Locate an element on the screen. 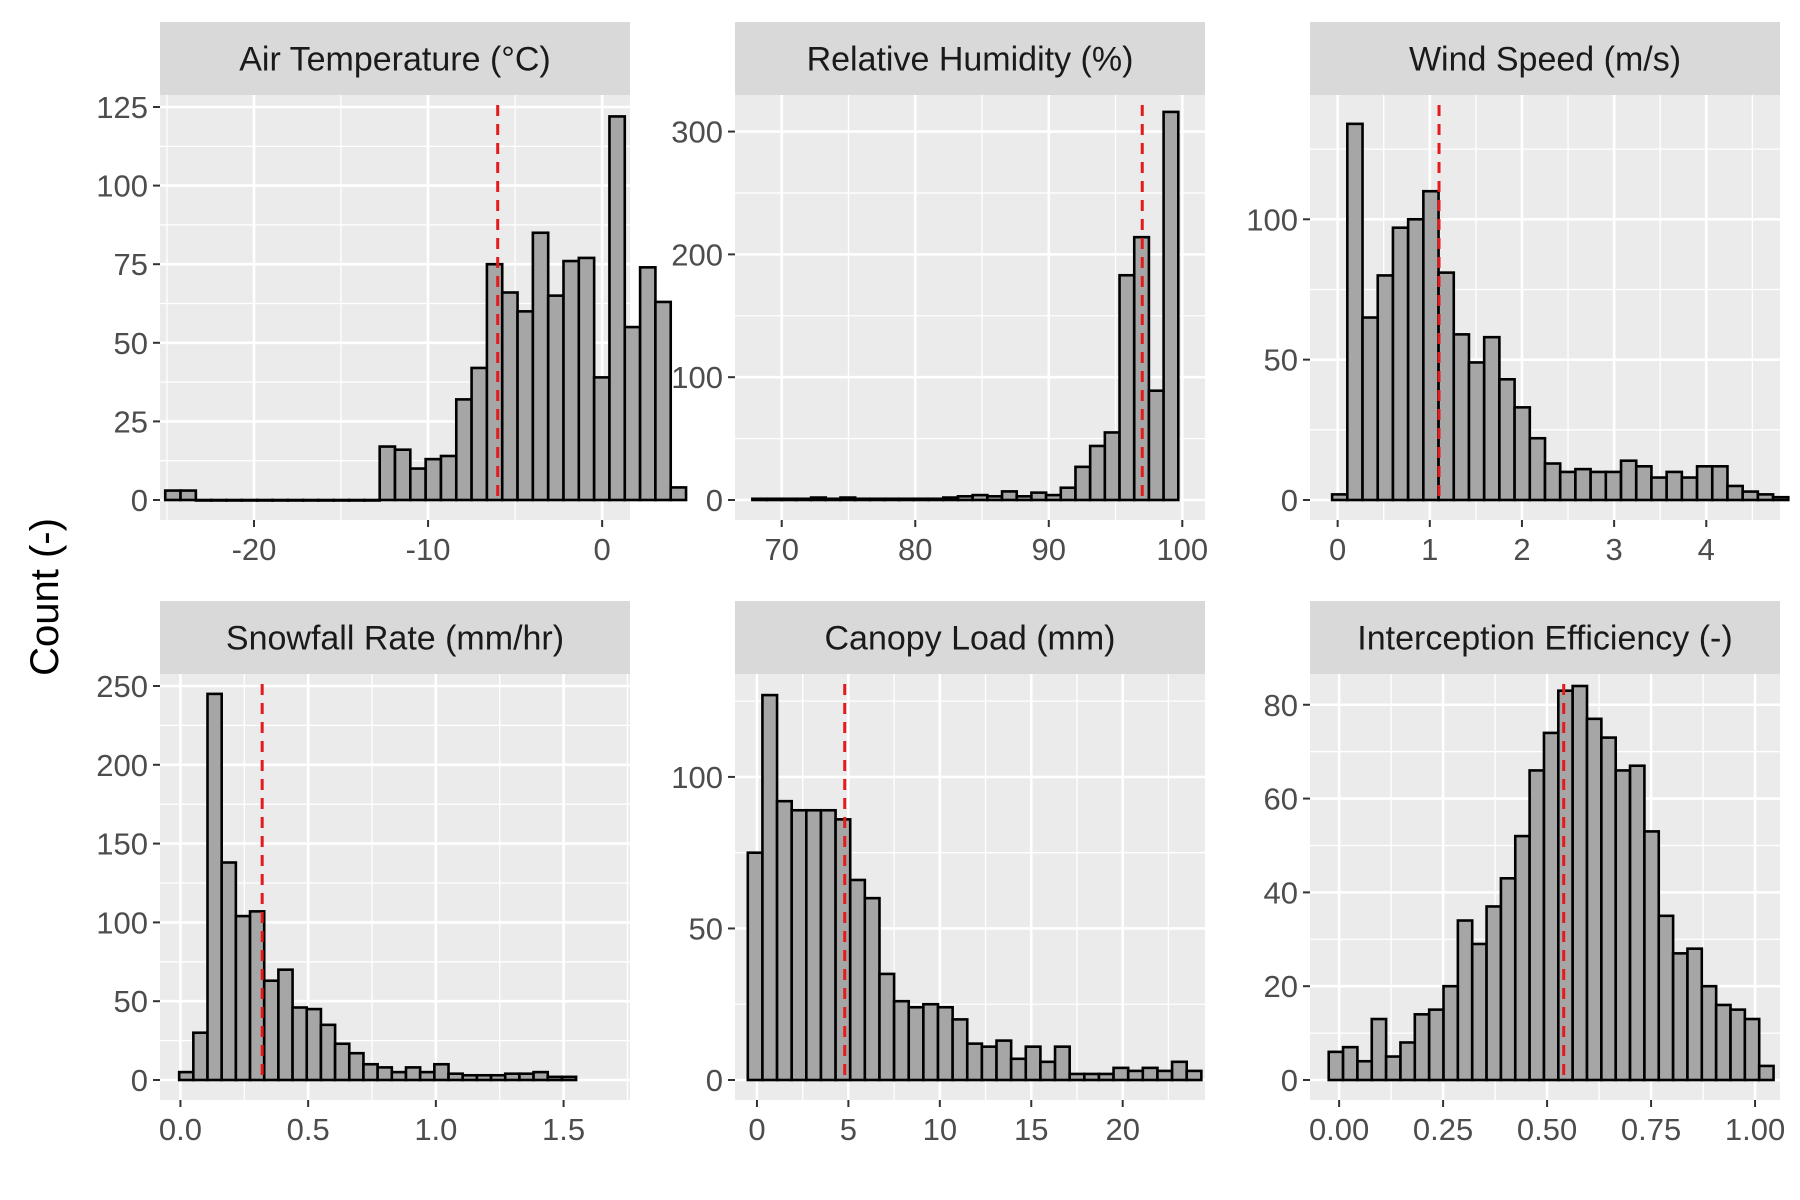  x-tick-label: 1.00 is located at coordinates (1755, 1129).